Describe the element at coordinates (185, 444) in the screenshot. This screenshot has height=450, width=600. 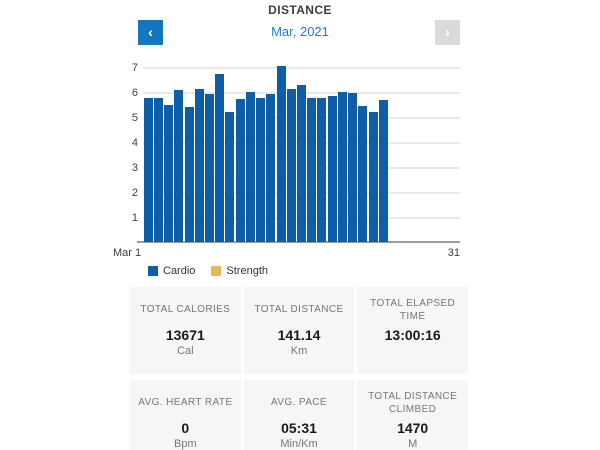
I see `stat-unit: Bpm` at that location.